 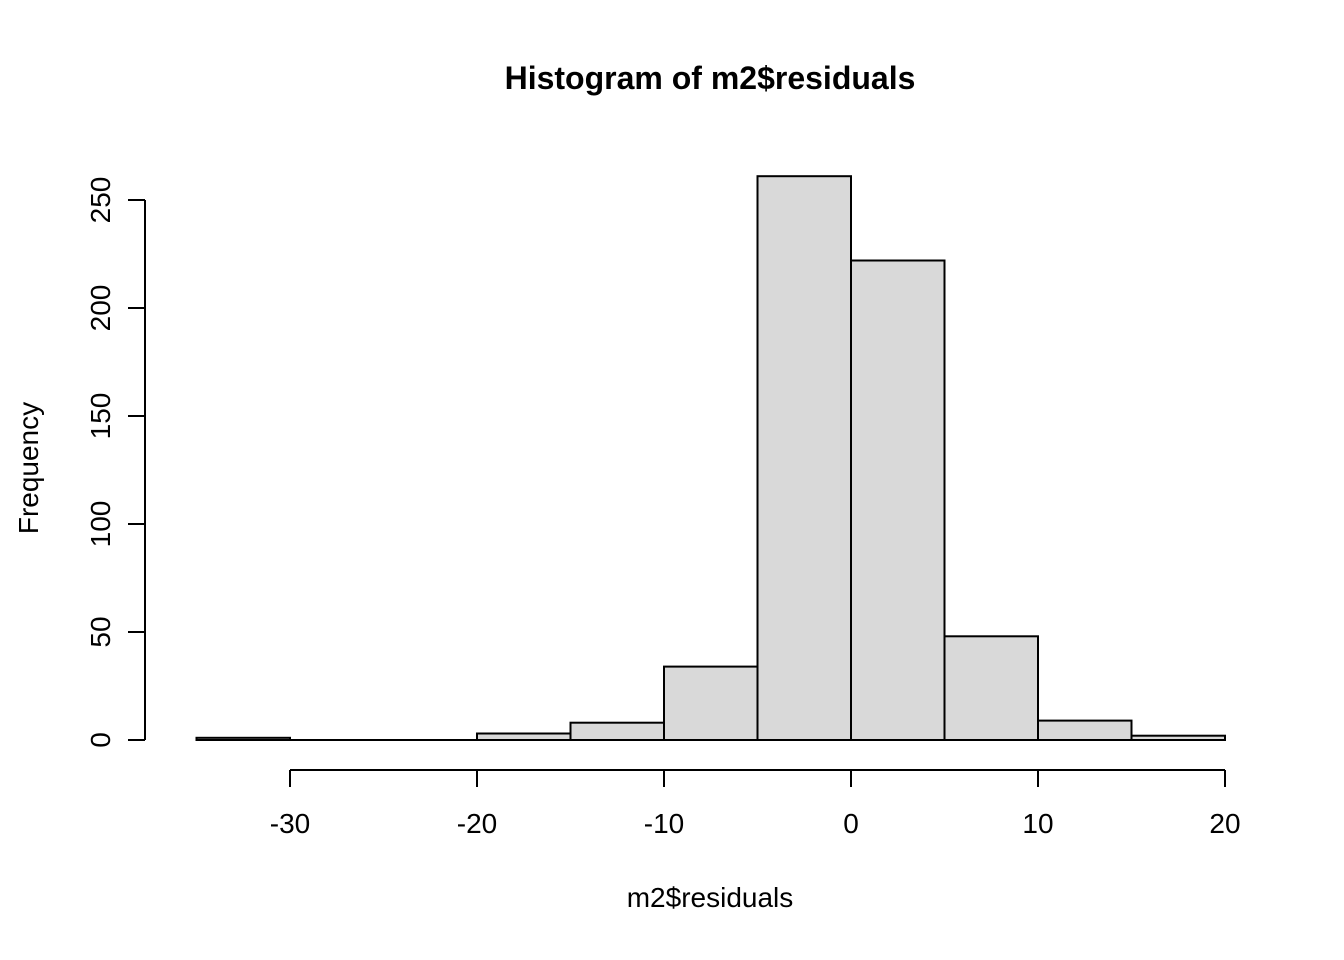 What do you see at coordinates (100, 631) in the screenshot?
I see `y-tick-label: 50` at bounding box center [100, 631].